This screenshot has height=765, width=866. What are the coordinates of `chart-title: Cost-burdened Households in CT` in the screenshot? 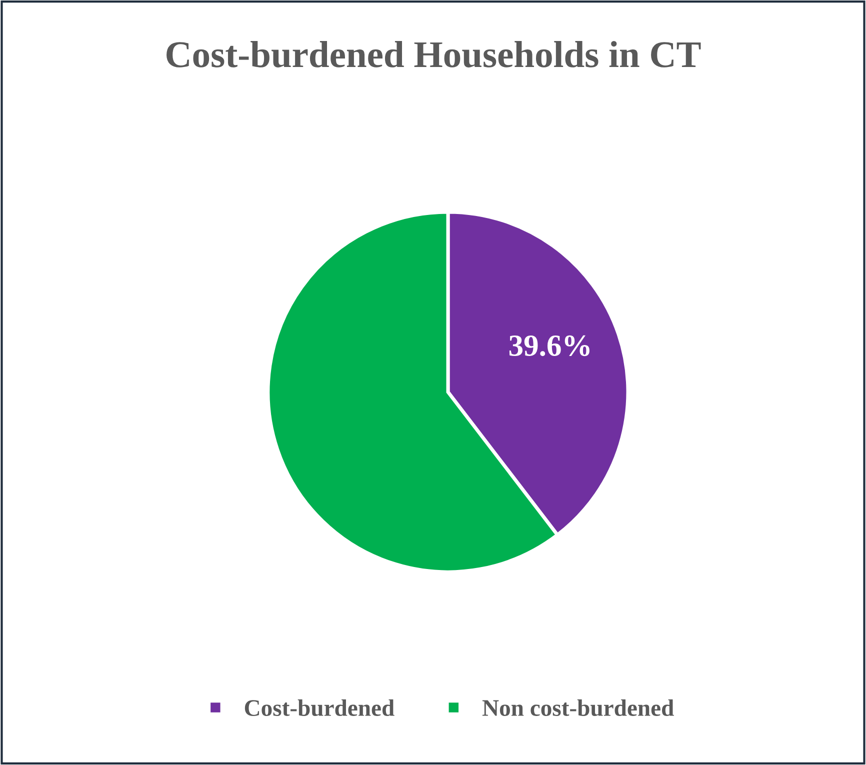 It's located at (433, 54).